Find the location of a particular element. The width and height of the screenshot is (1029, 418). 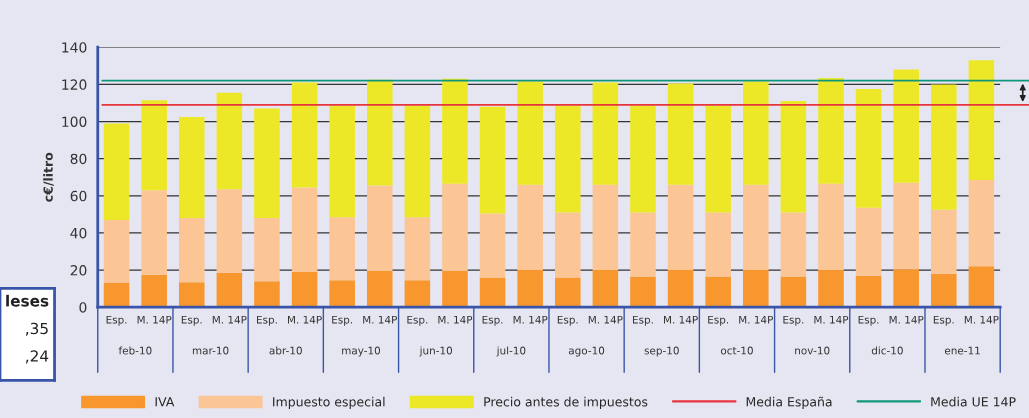

text: ,24 is located at coordinates (37, 357).